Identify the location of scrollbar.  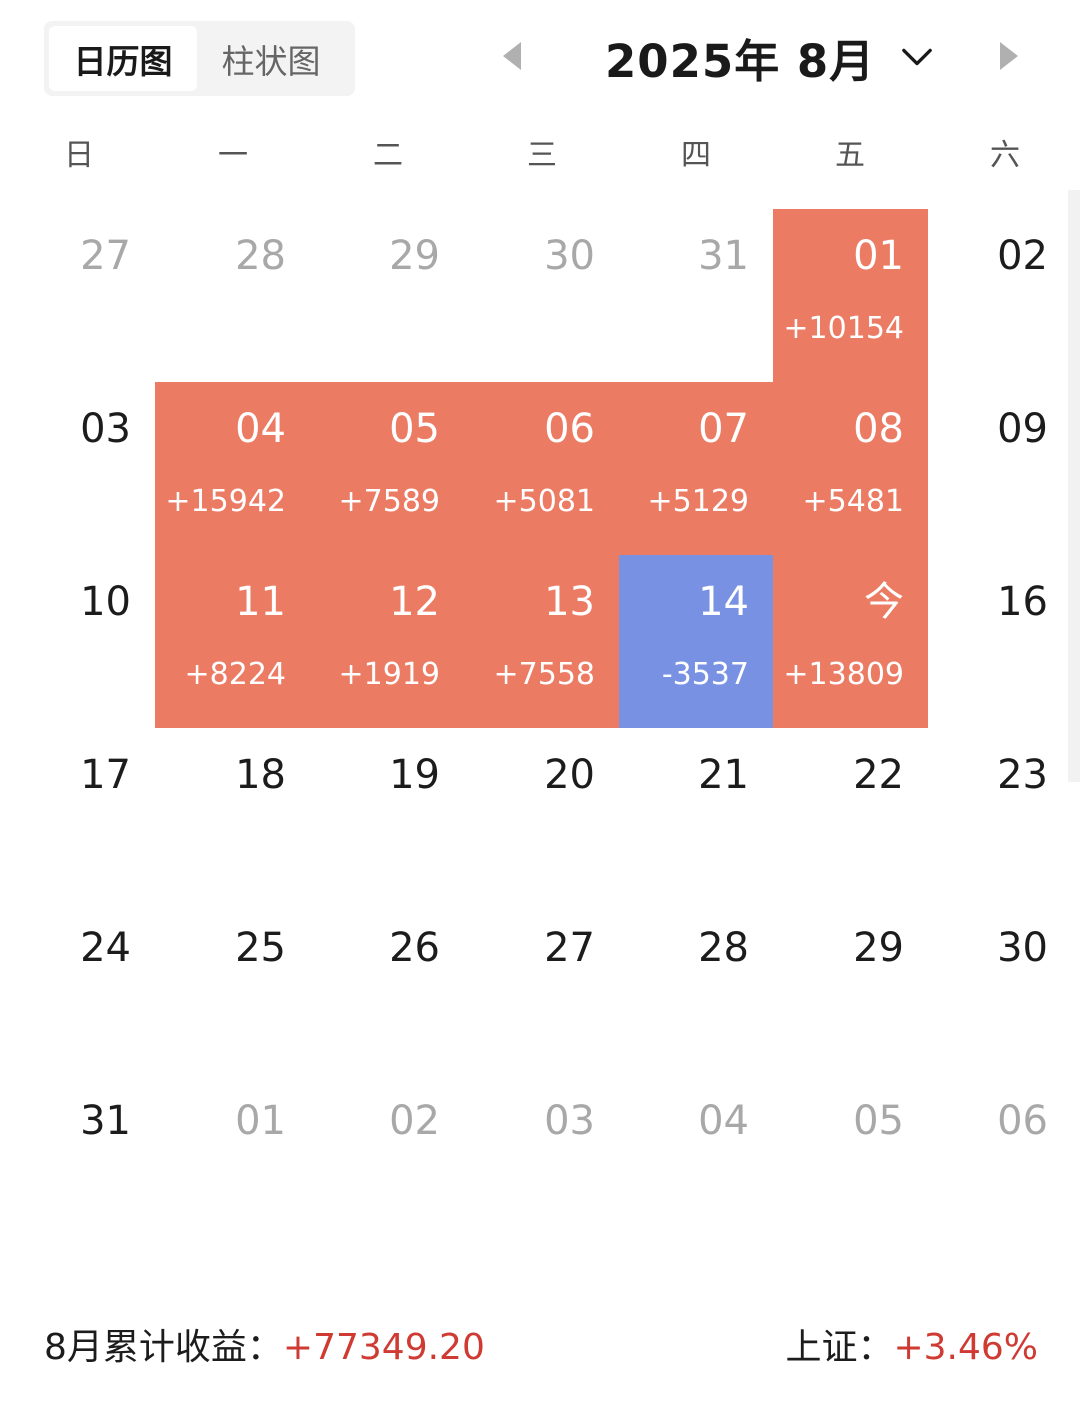
(1074, 486).